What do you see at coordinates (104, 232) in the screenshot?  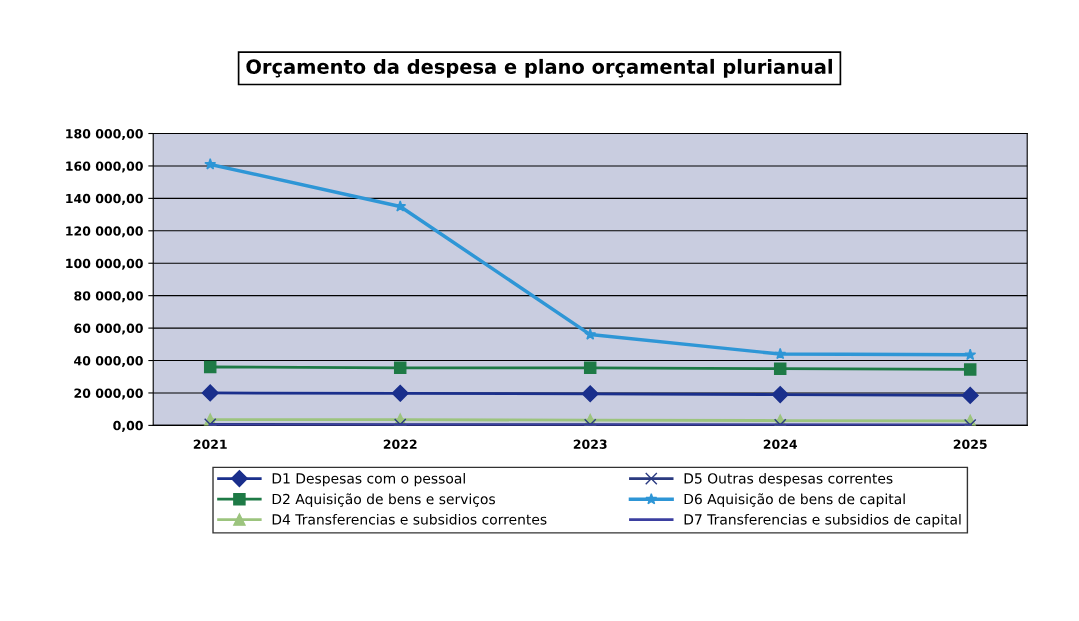 I see `y-tick-label: 120 000,00` at bounding box center [104, 232].